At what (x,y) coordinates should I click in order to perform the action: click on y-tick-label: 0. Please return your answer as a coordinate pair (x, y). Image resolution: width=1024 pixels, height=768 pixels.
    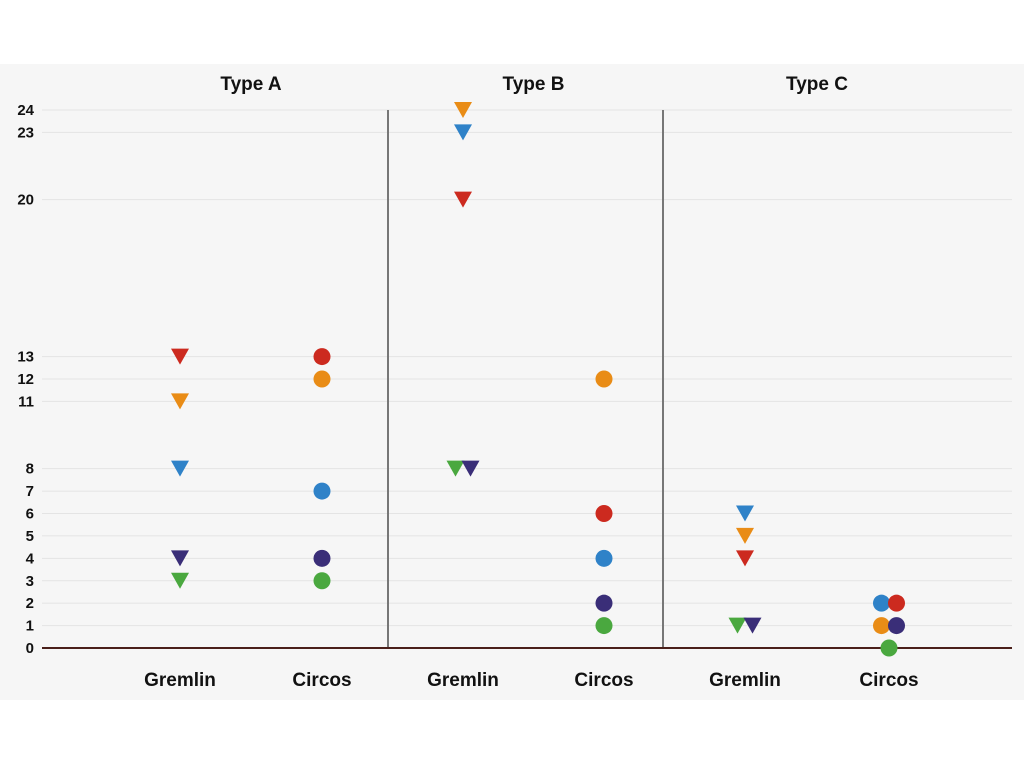
    Looking at the image, I should click on (30, 648).